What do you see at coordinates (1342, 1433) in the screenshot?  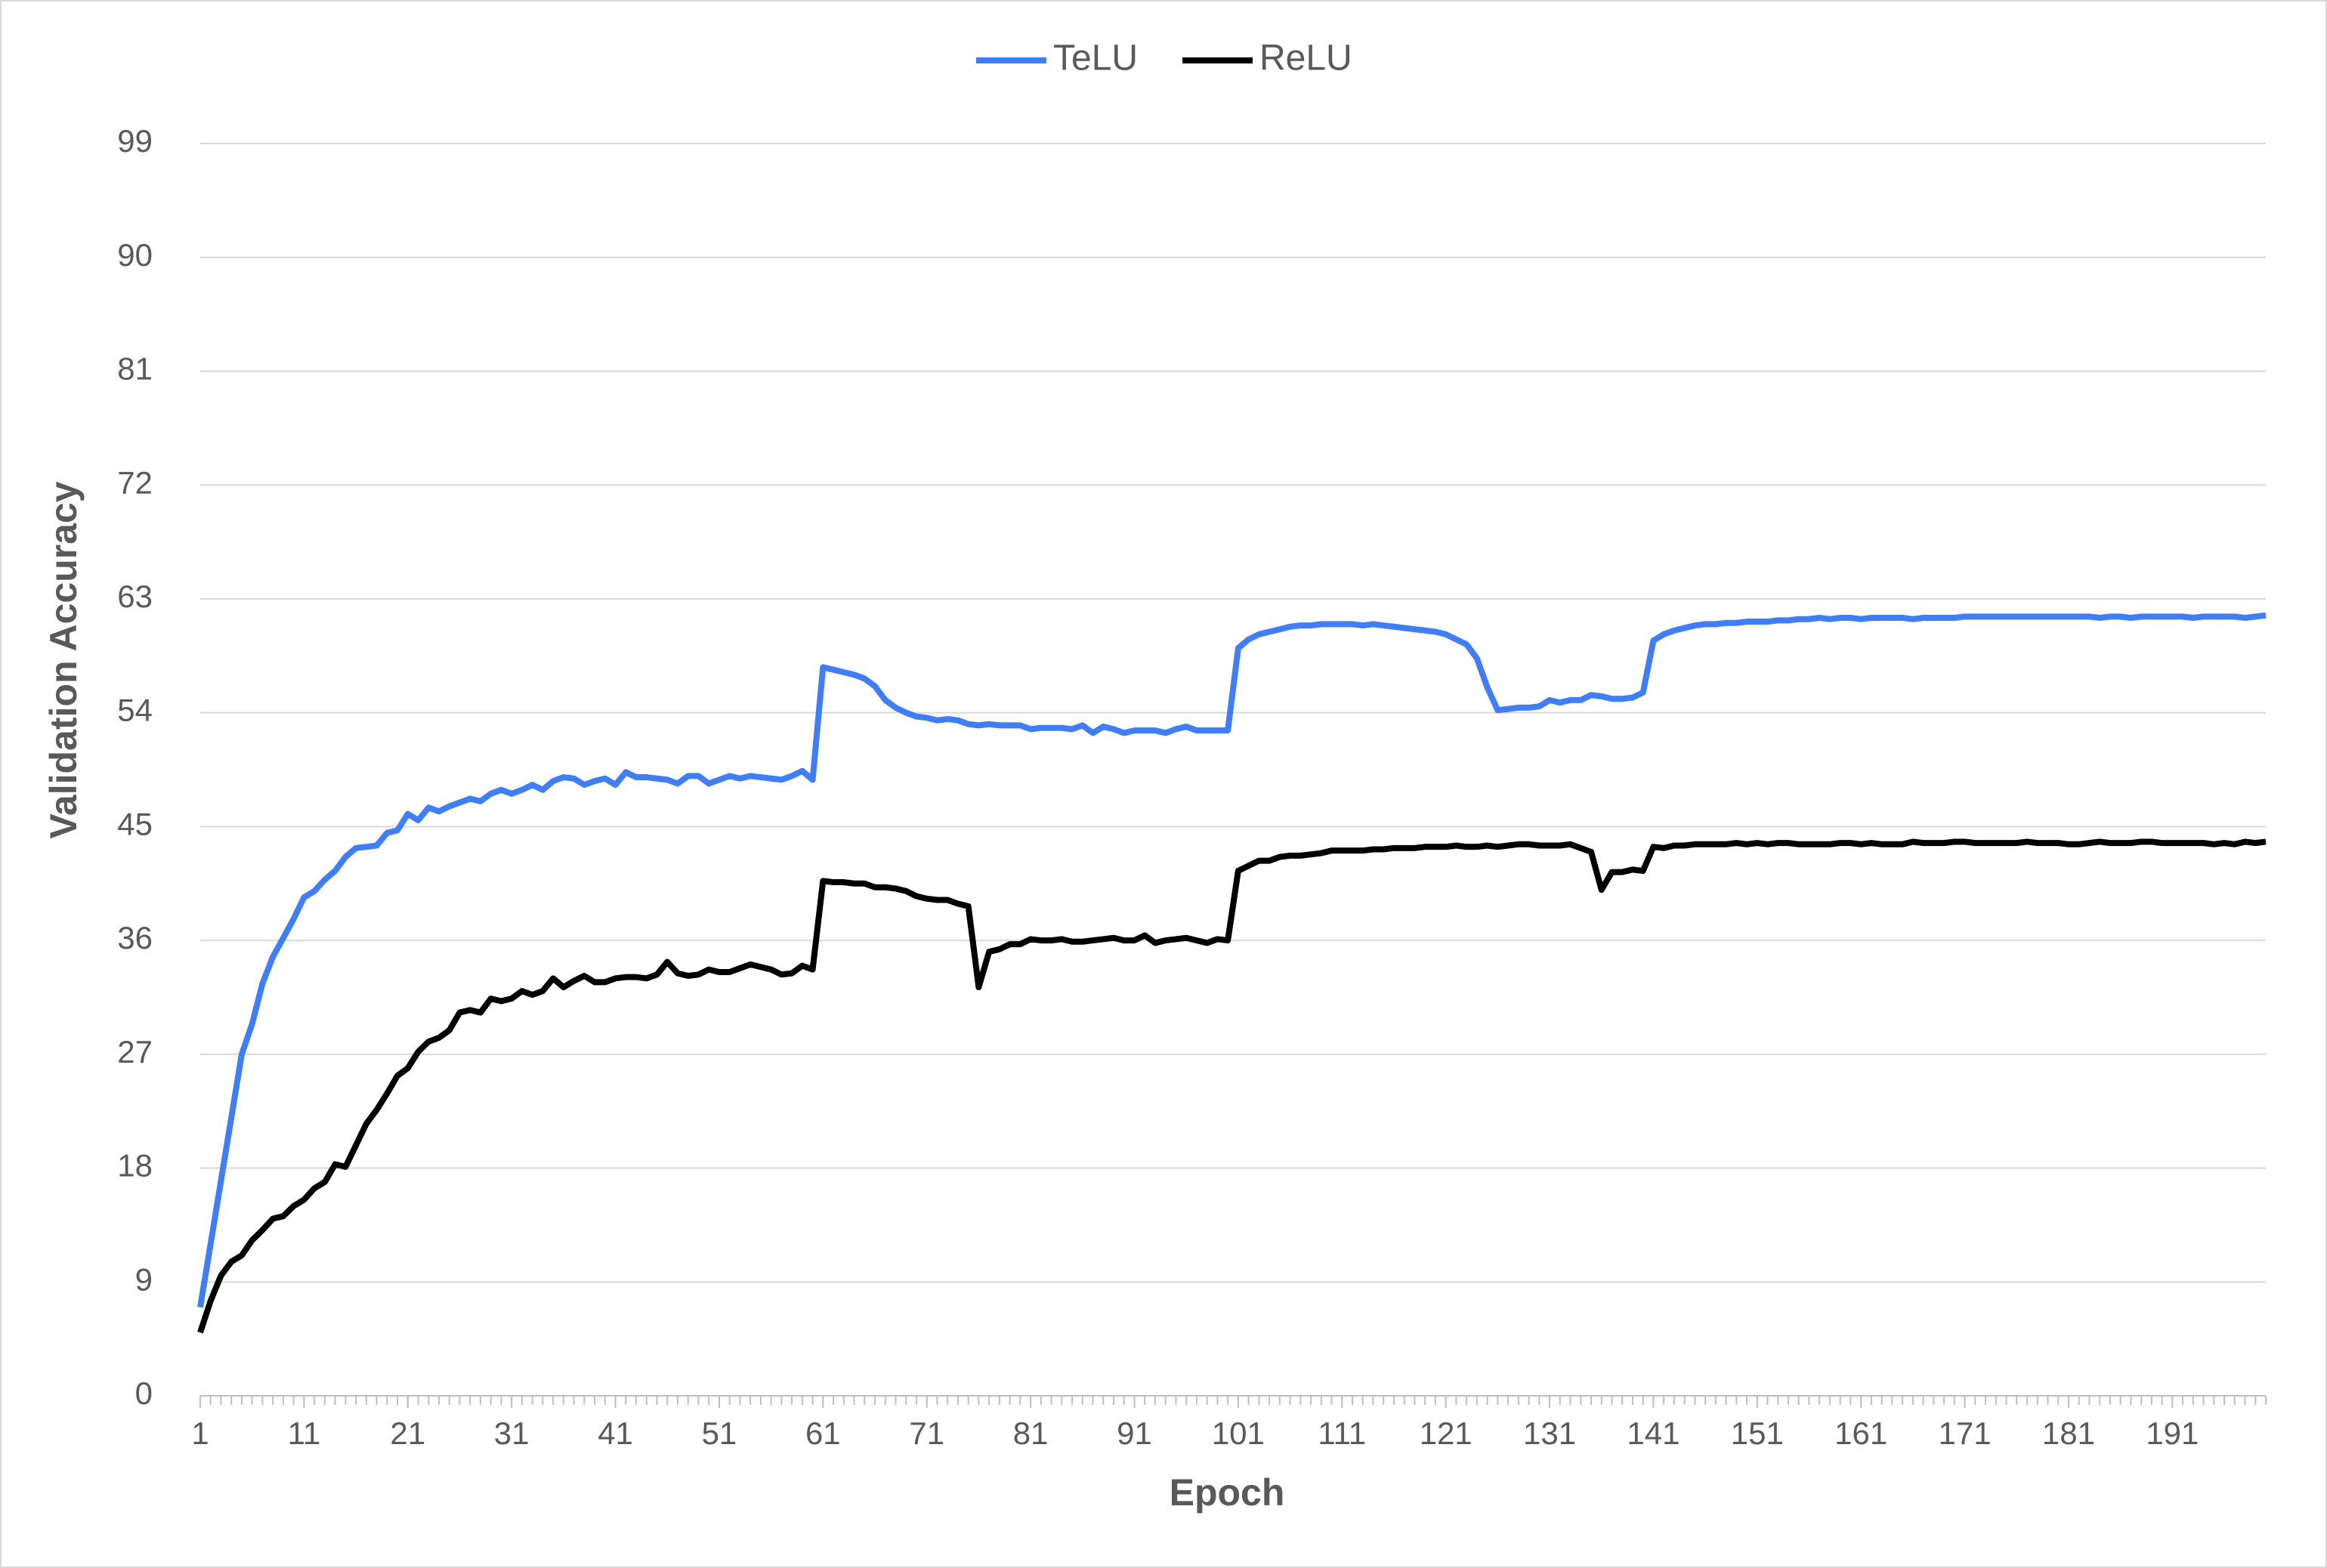 I see `x-tick-label: 111` at bounding box center [1342, 1433].